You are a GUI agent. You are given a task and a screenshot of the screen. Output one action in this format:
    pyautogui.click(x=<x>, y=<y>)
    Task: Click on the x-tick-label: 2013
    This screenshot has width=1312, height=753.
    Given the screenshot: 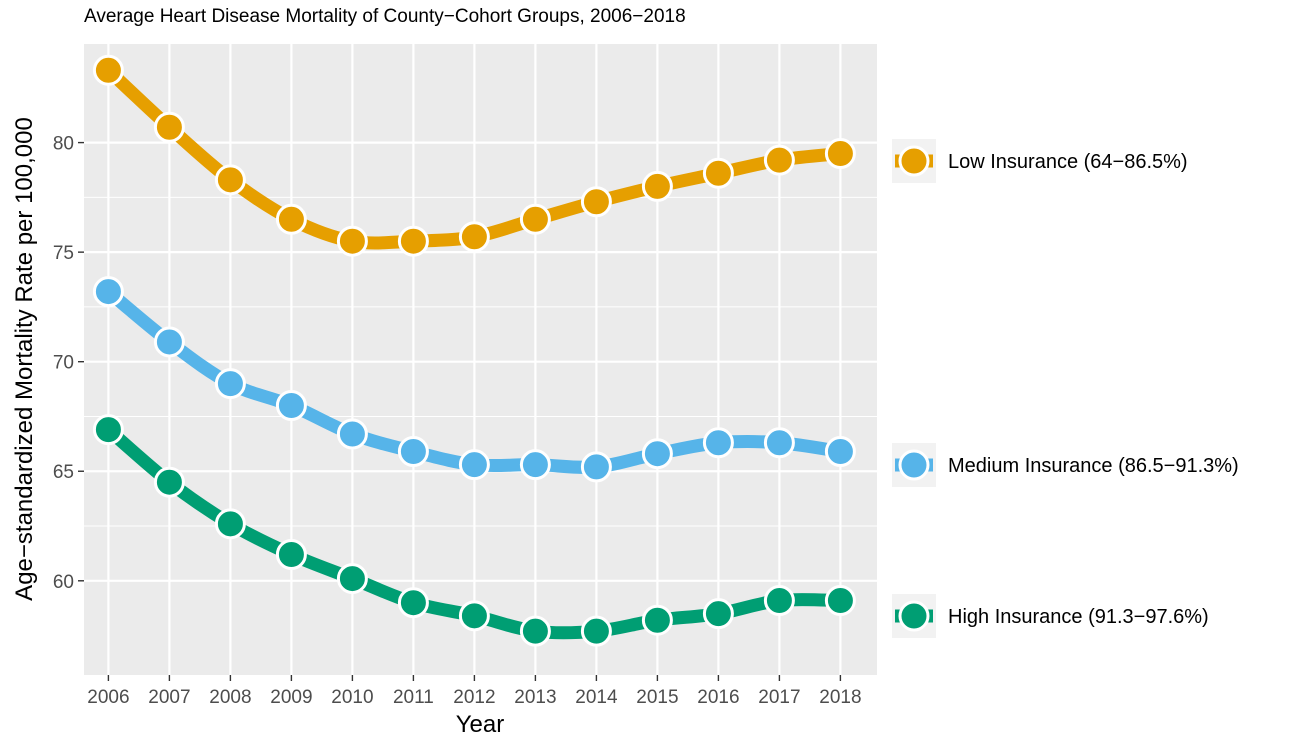 What is the action you would take?
    pyautogui.click(x=535, y=697)
    